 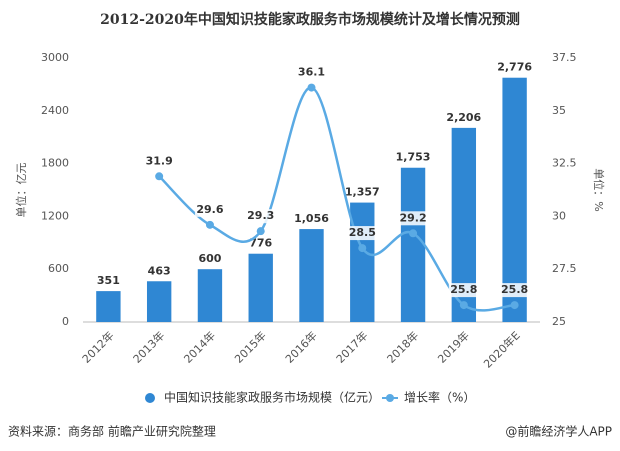 I want to click on y-tick-label: 1800, so click(x=55, y=163).